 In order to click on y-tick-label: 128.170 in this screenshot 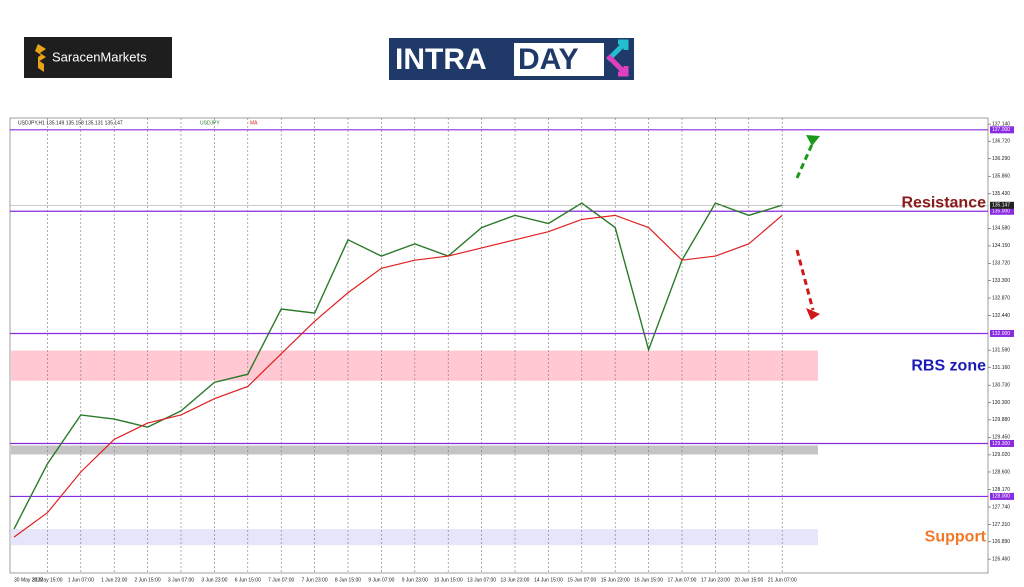, I will do `click(1001, 490)`.